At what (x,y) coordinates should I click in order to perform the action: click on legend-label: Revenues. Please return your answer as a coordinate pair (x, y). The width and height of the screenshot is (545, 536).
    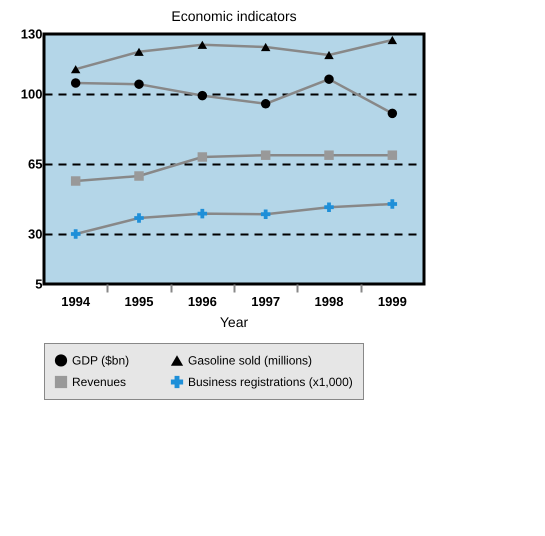
    Looking at the image, I should click on (99, 382).